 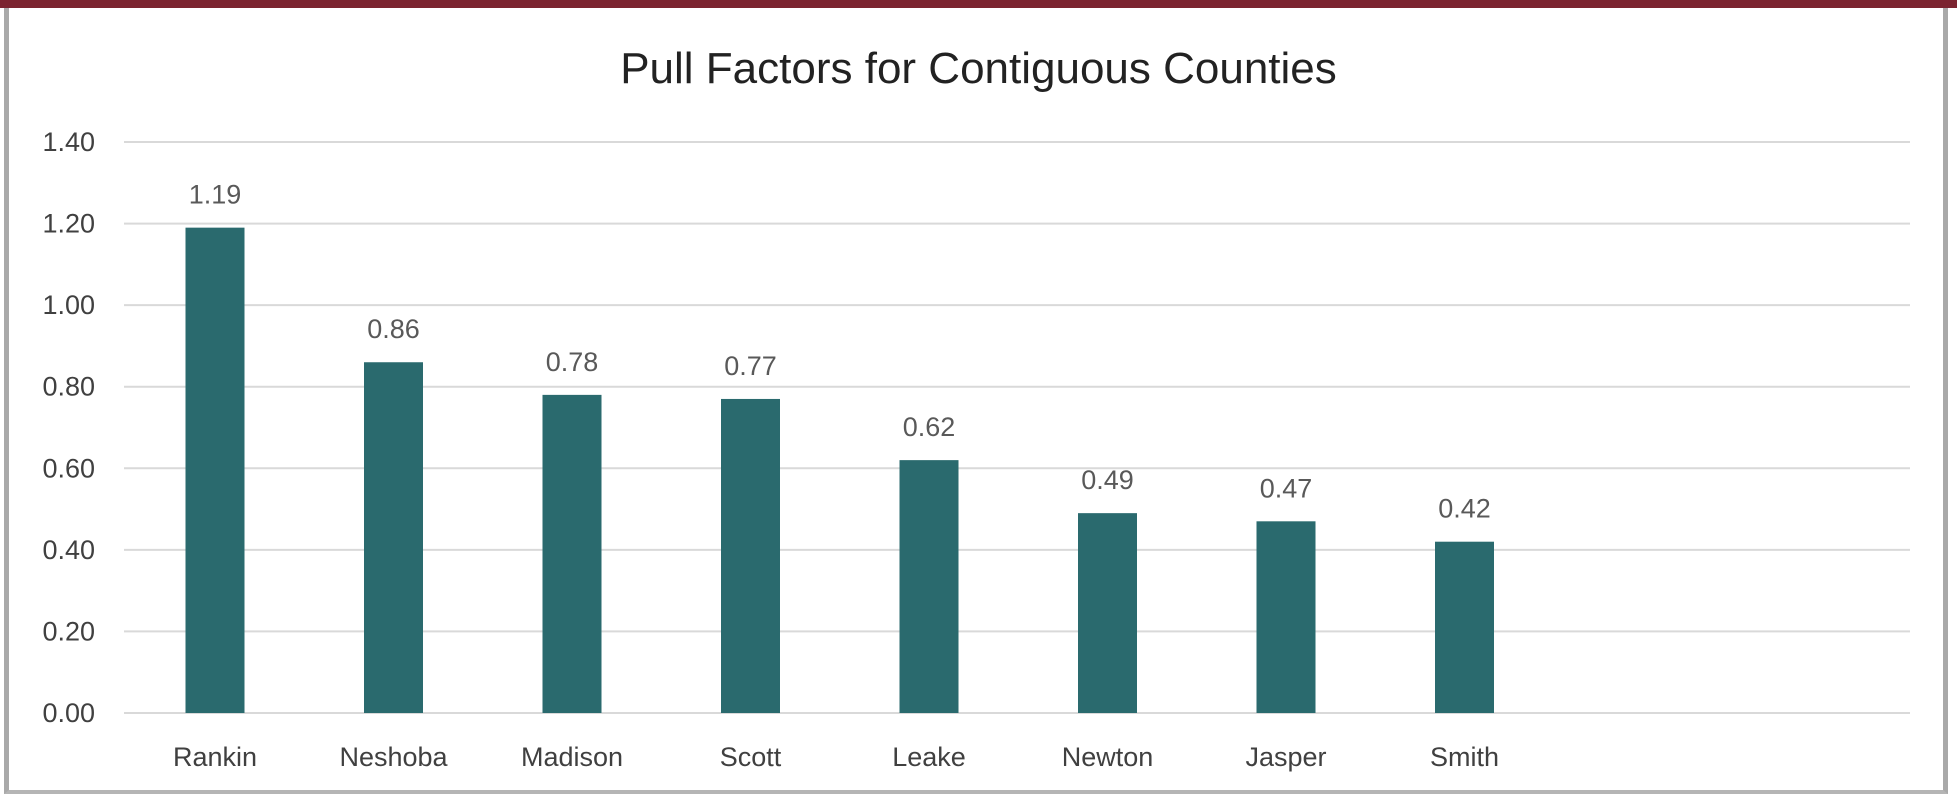 I want to click on category-label: Scott, so click(x=751, y=757).